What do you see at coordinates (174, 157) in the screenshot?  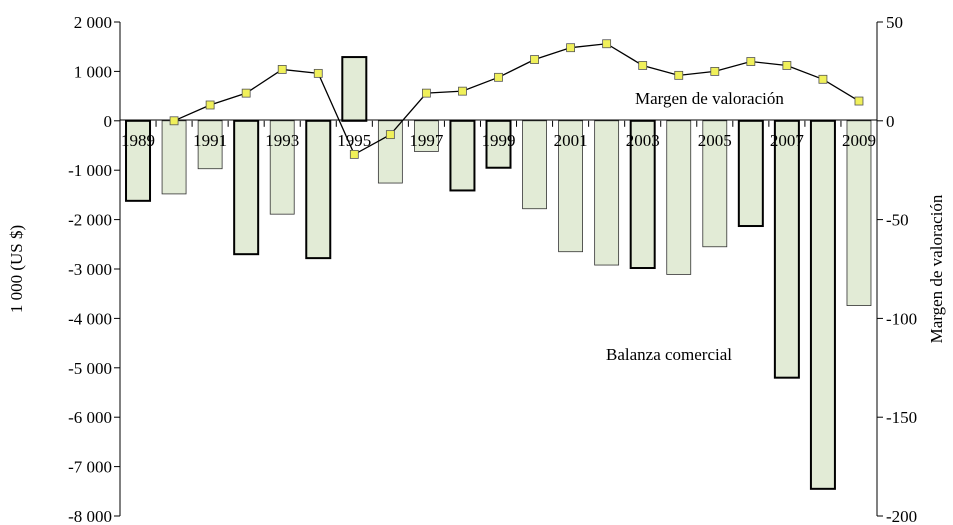 I see `bar-1990` at bounding box center [174, 157].